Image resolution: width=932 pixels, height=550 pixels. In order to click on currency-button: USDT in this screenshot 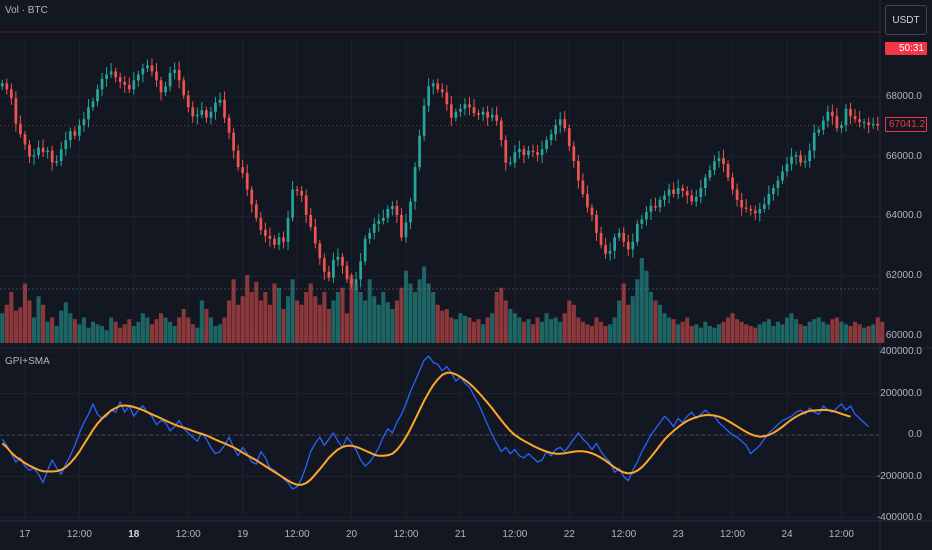, I will do `click(906, 20)`.